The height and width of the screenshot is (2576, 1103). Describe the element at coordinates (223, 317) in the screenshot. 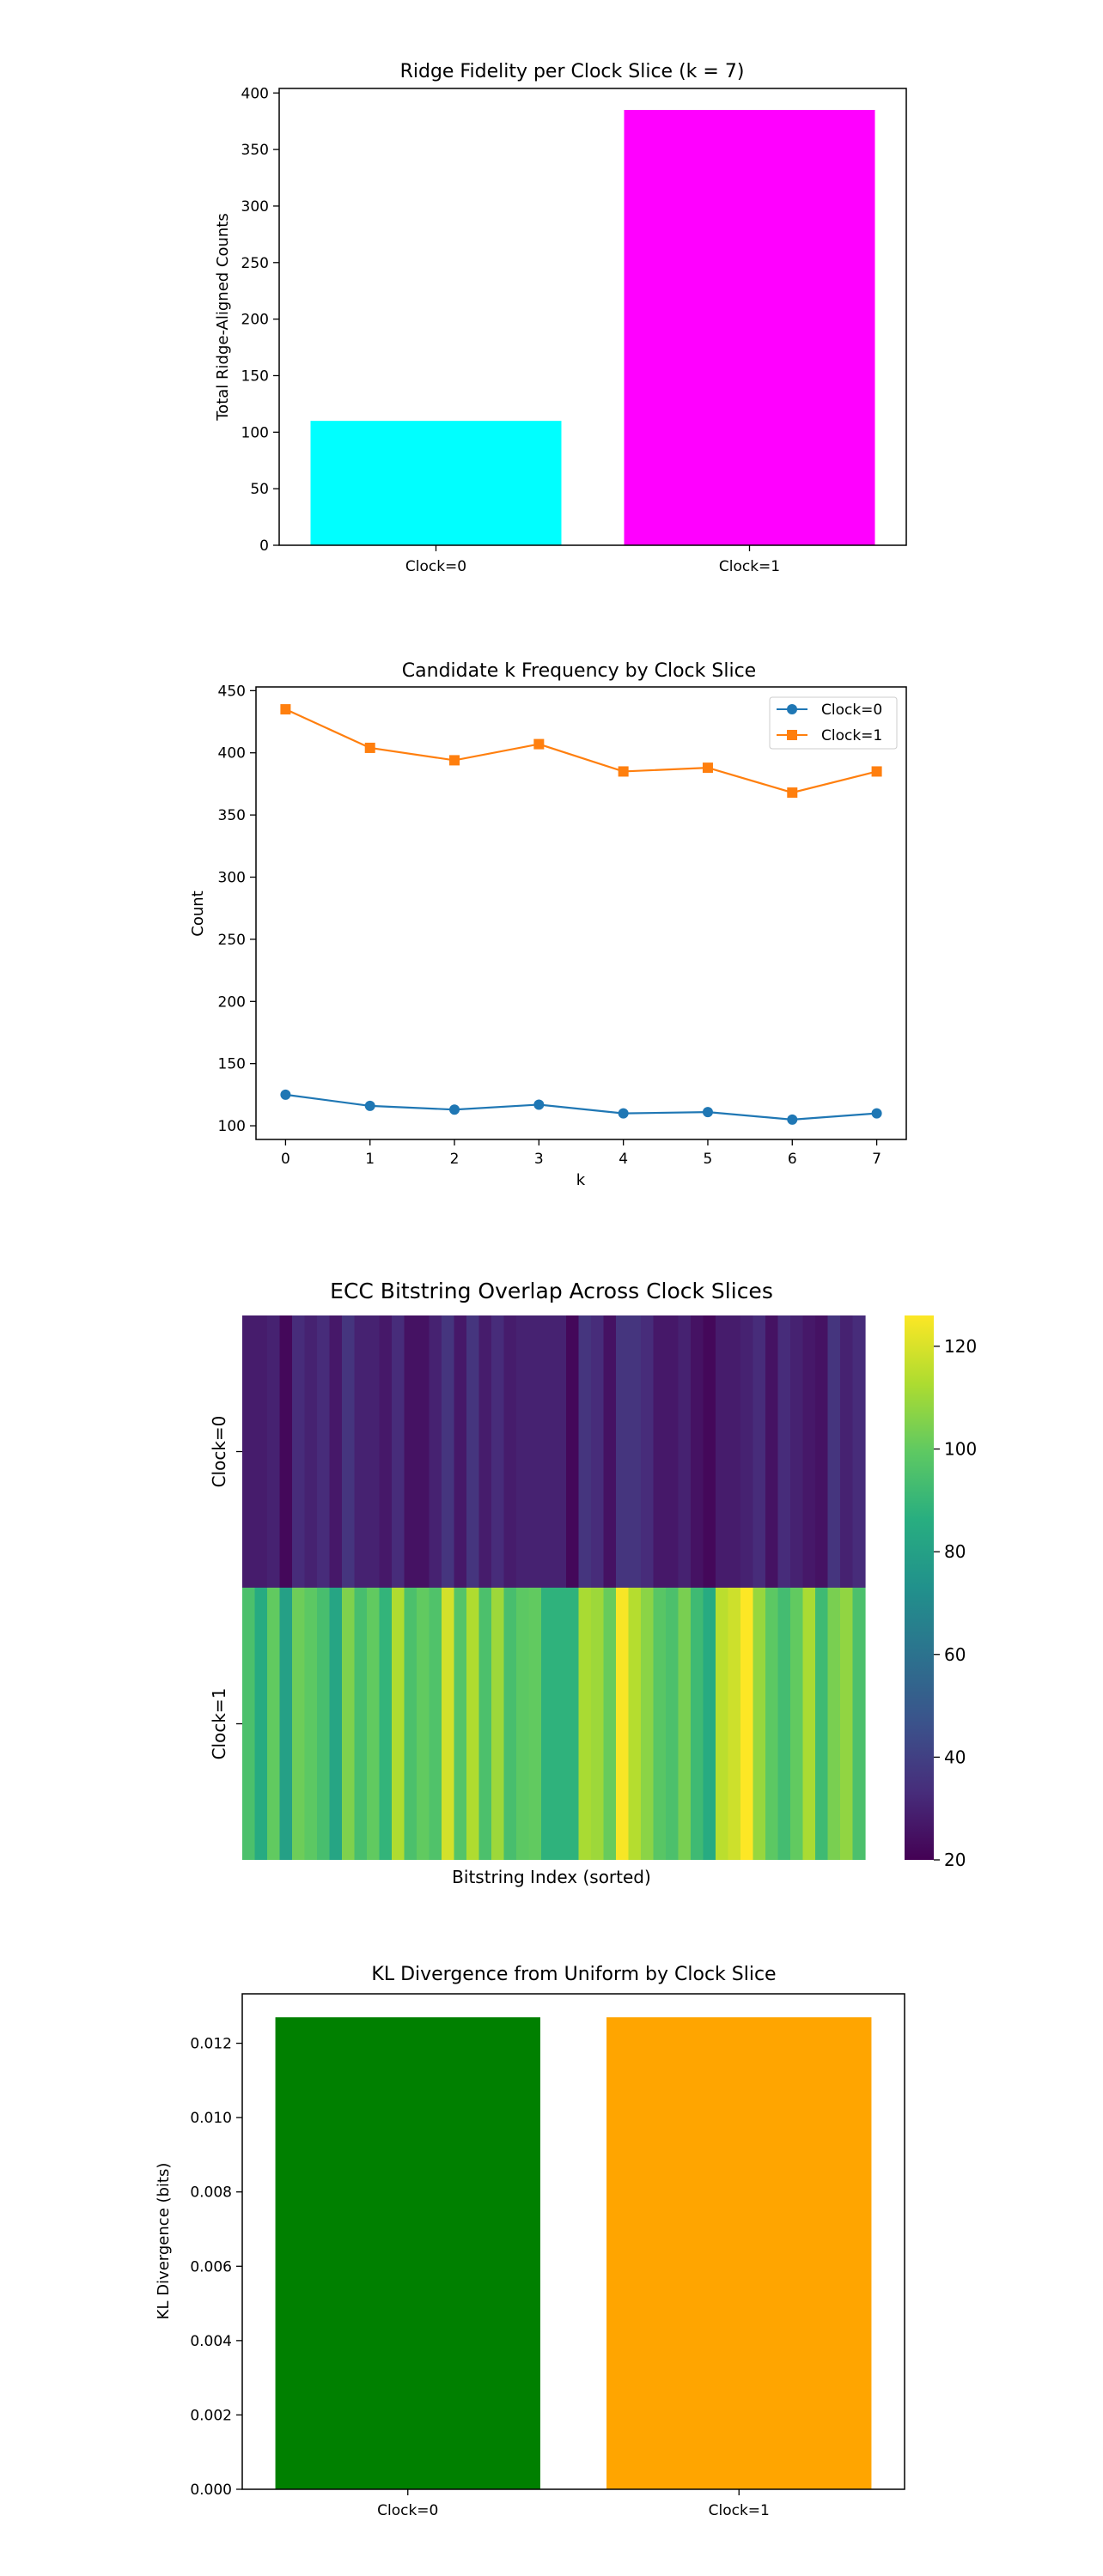

I see `chart1-ylabel: Total Ridge-Aligned Counts` at that location.